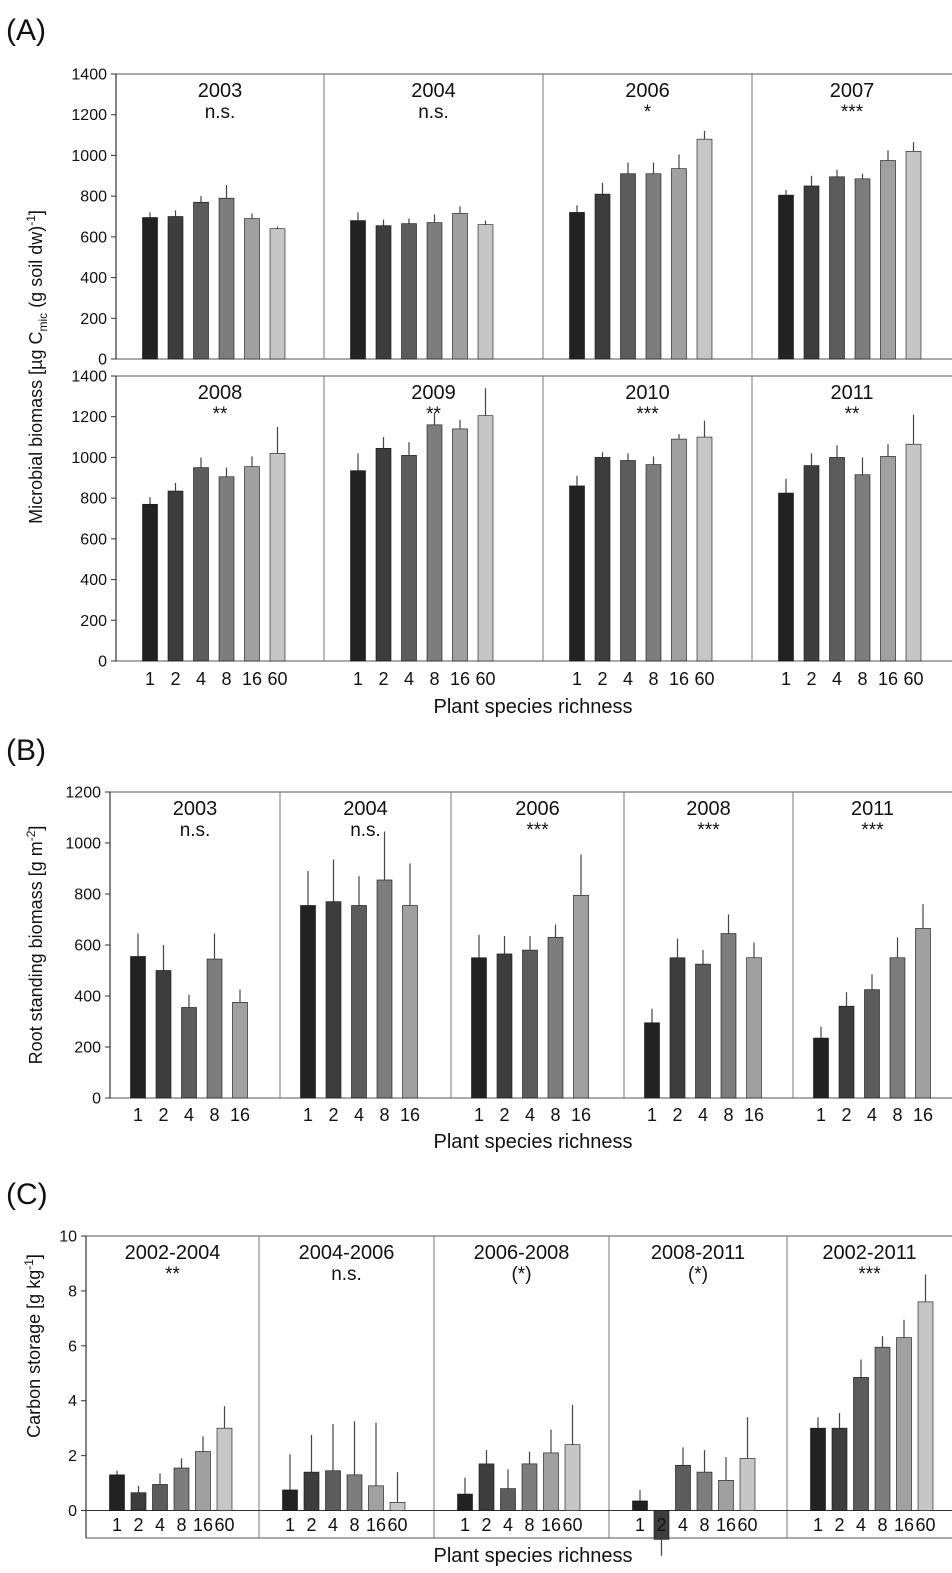  Describe the element at coordinates (68, 1237) in the screenshot. I see `y-tick-label: 10` at that location.